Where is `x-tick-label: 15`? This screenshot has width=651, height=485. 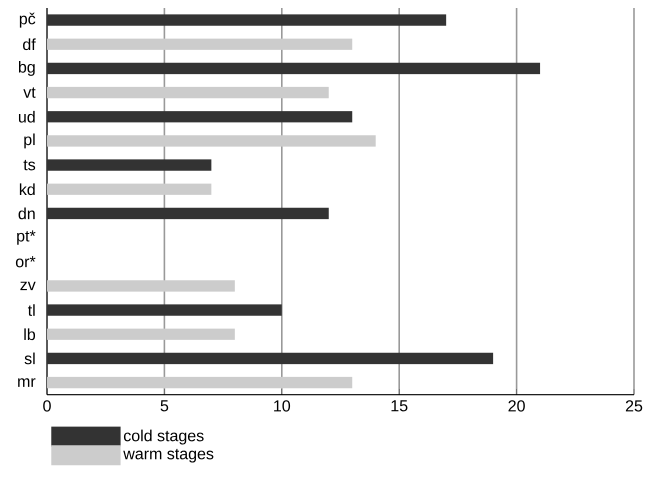
x-tick-label: 15 is located at coordinates (400, 406).